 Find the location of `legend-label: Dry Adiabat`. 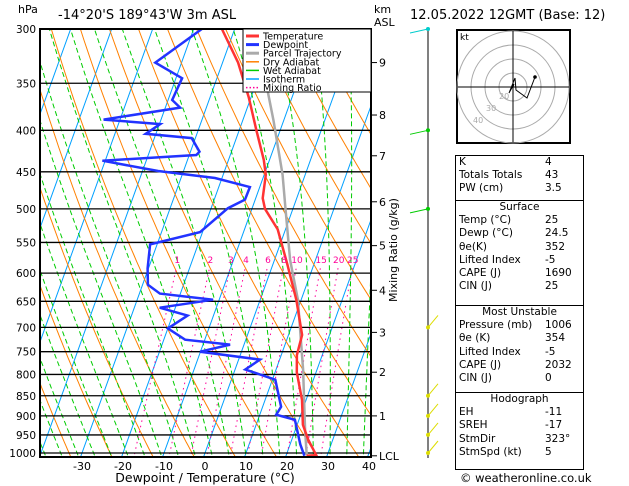

legend-label: Dry Adiabat is located at coordinates (291, 62).